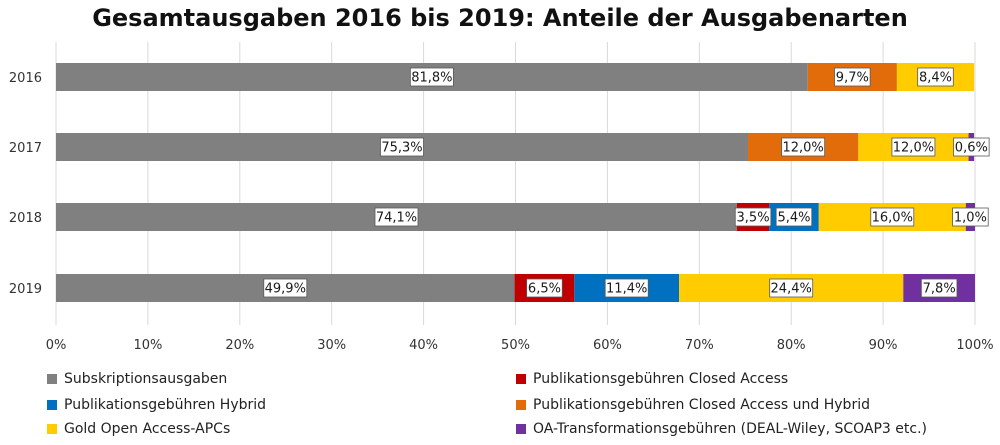 Image resolution: width=1000 pixels, height=445 pixels. Describe the element at coordinates (146, 379) in the screenshot. I see `legend-label: Subskriptionsausgaben` at that location.